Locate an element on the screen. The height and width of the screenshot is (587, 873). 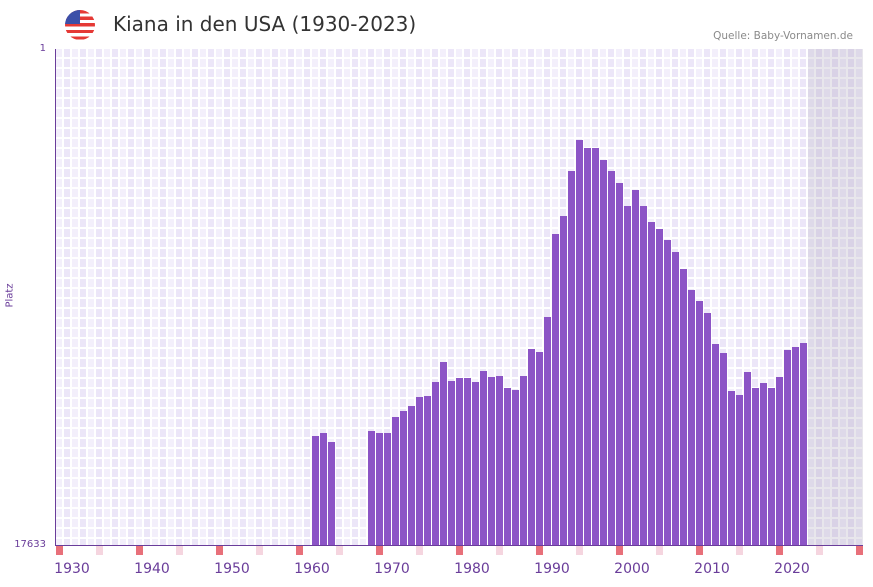
x-tick-label: 1950 is located at coordinates (232, 569).